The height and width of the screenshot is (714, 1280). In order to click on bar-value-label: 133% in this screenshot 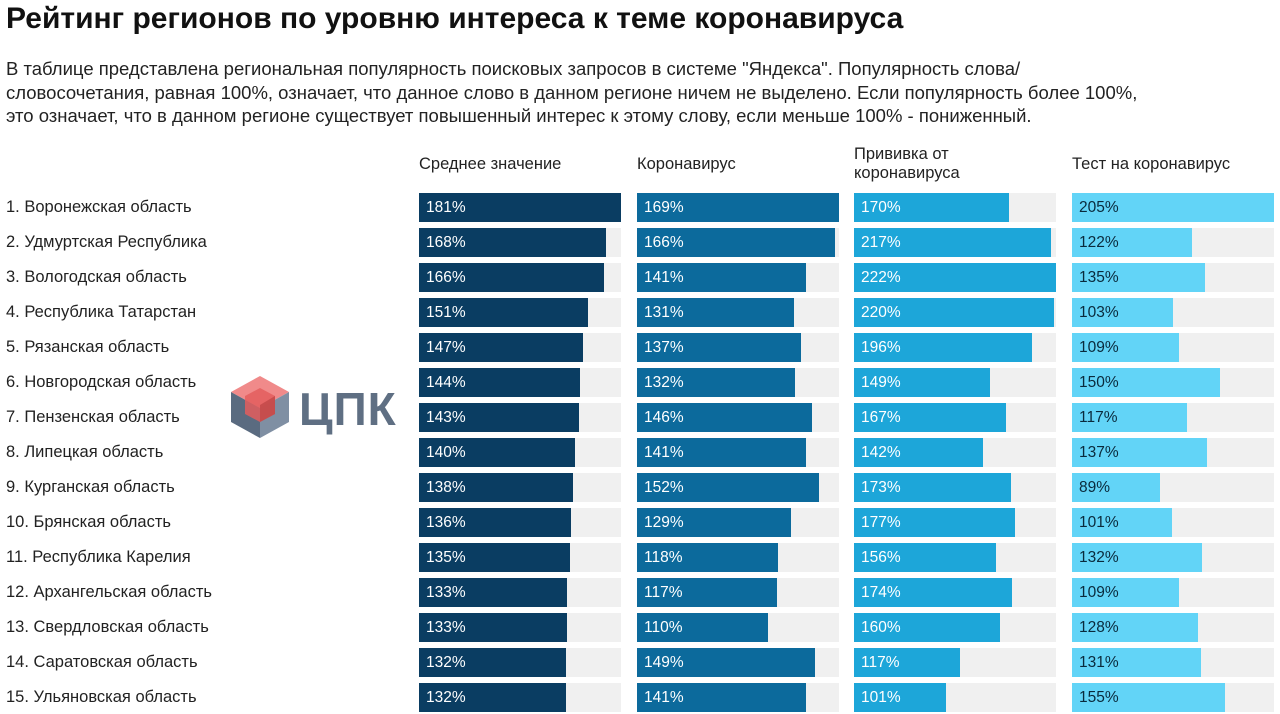, I will do `click(446, 592)`.